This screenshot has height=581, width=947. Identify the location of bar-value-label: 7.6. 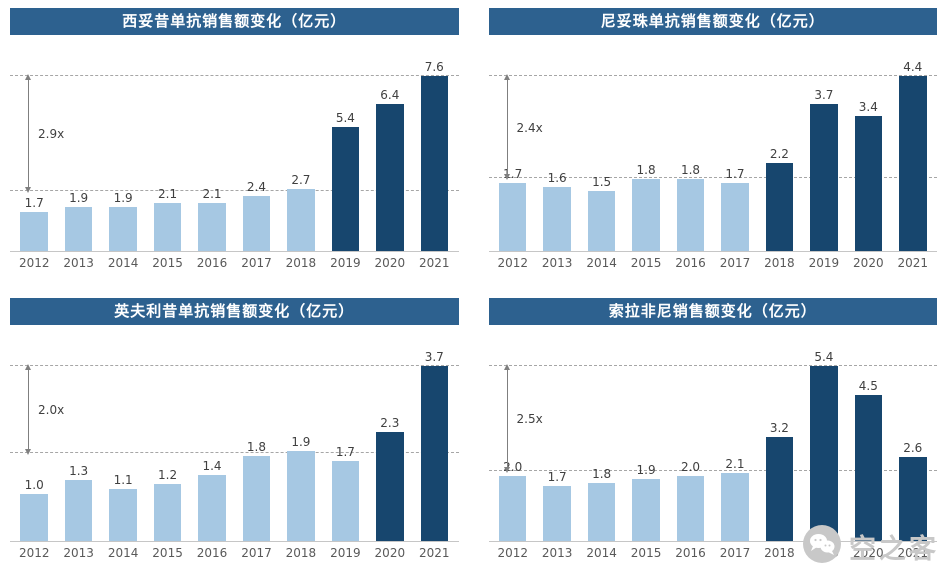
(434, 67).